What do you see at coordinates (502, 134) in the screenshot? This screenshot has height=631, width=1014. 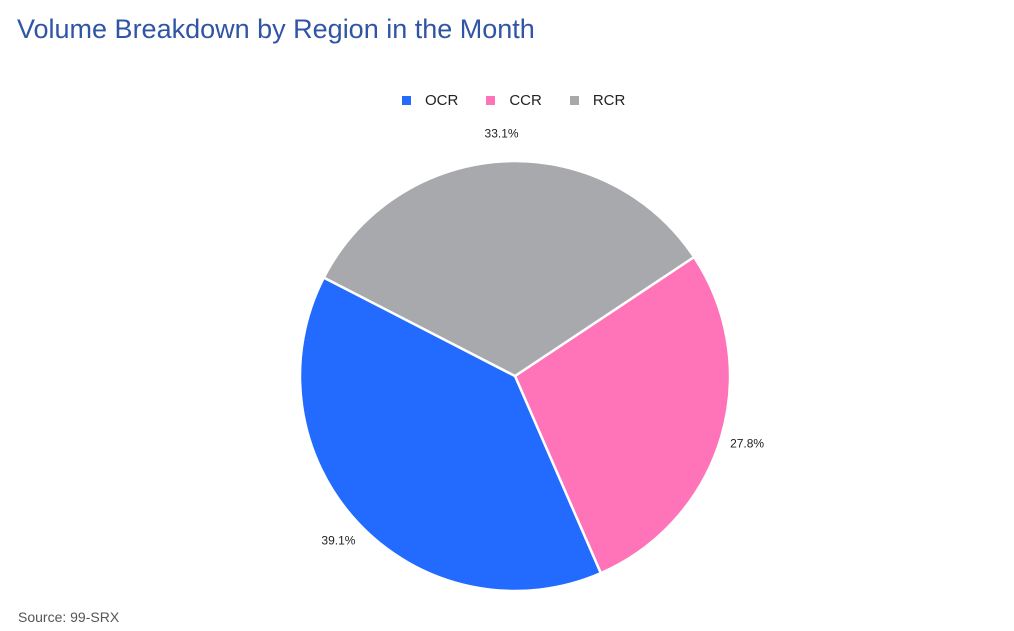 I see `data-label-rcr: 33.1%` at bounding box center [502, 134].